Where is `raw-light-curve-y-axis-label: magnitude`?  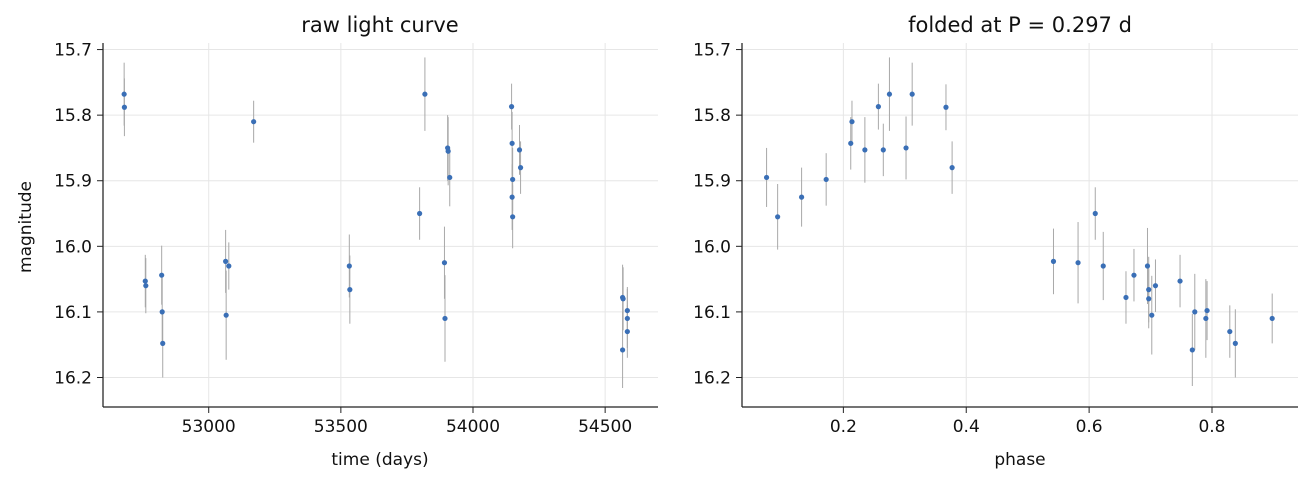
raw-light-curve-y-axis-label: magnitude is located at coordinates (26, 227).